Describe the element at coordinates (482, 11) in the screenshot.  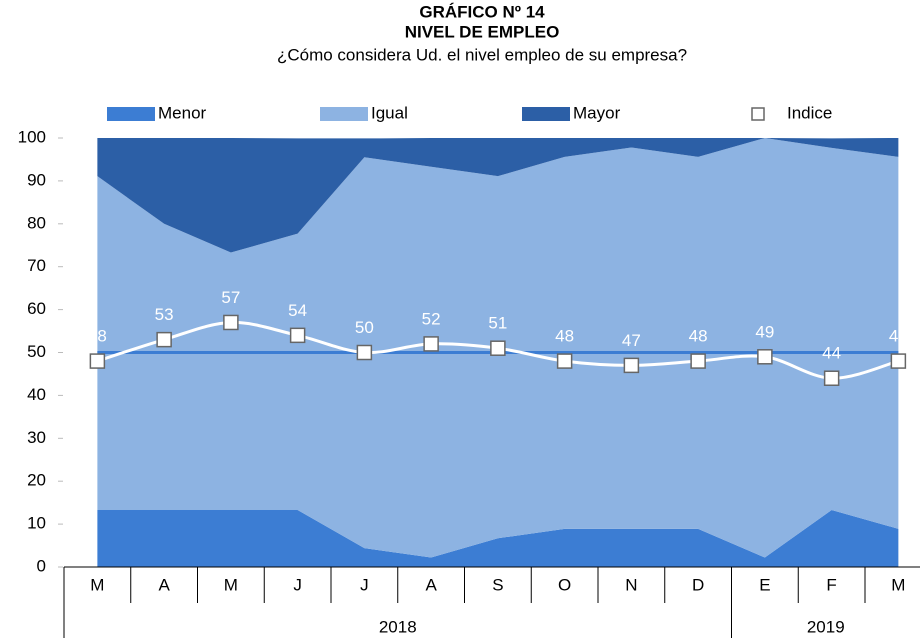
I see `chart-title: GRÁFICO Nº 14` at that location.